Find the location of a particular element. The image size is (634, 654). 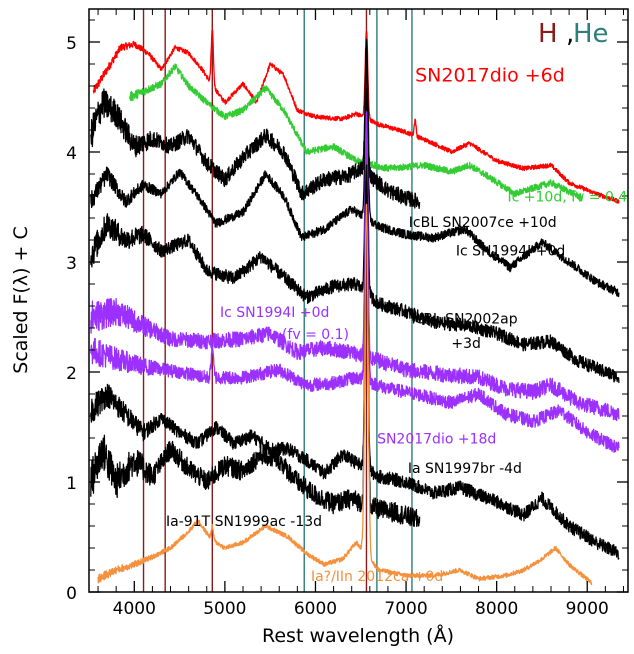

y-tick-label: 3 is located at coordinates (71, 264).